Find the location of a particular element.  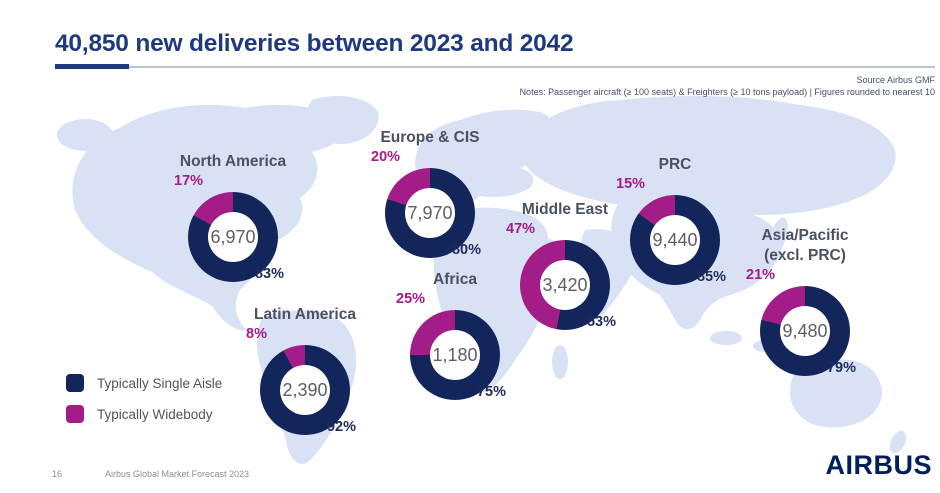

region-title: Middle East is located at coordinates (565, 209).